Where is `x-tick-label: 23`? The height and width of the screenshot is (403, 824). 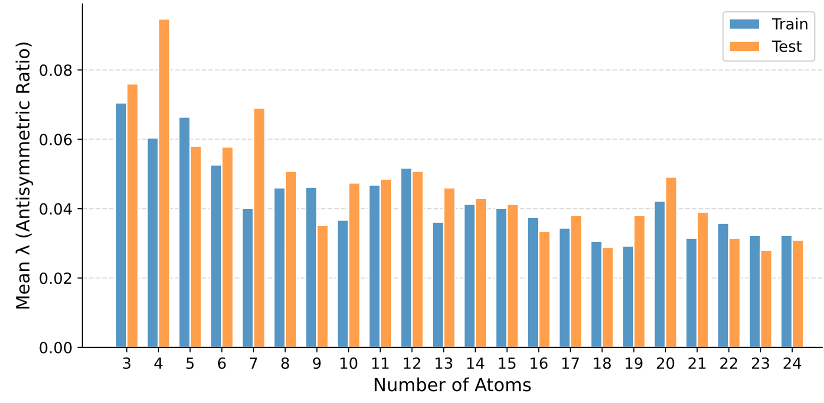
x-tick-label: 23 is located at coordinates (761, 363).